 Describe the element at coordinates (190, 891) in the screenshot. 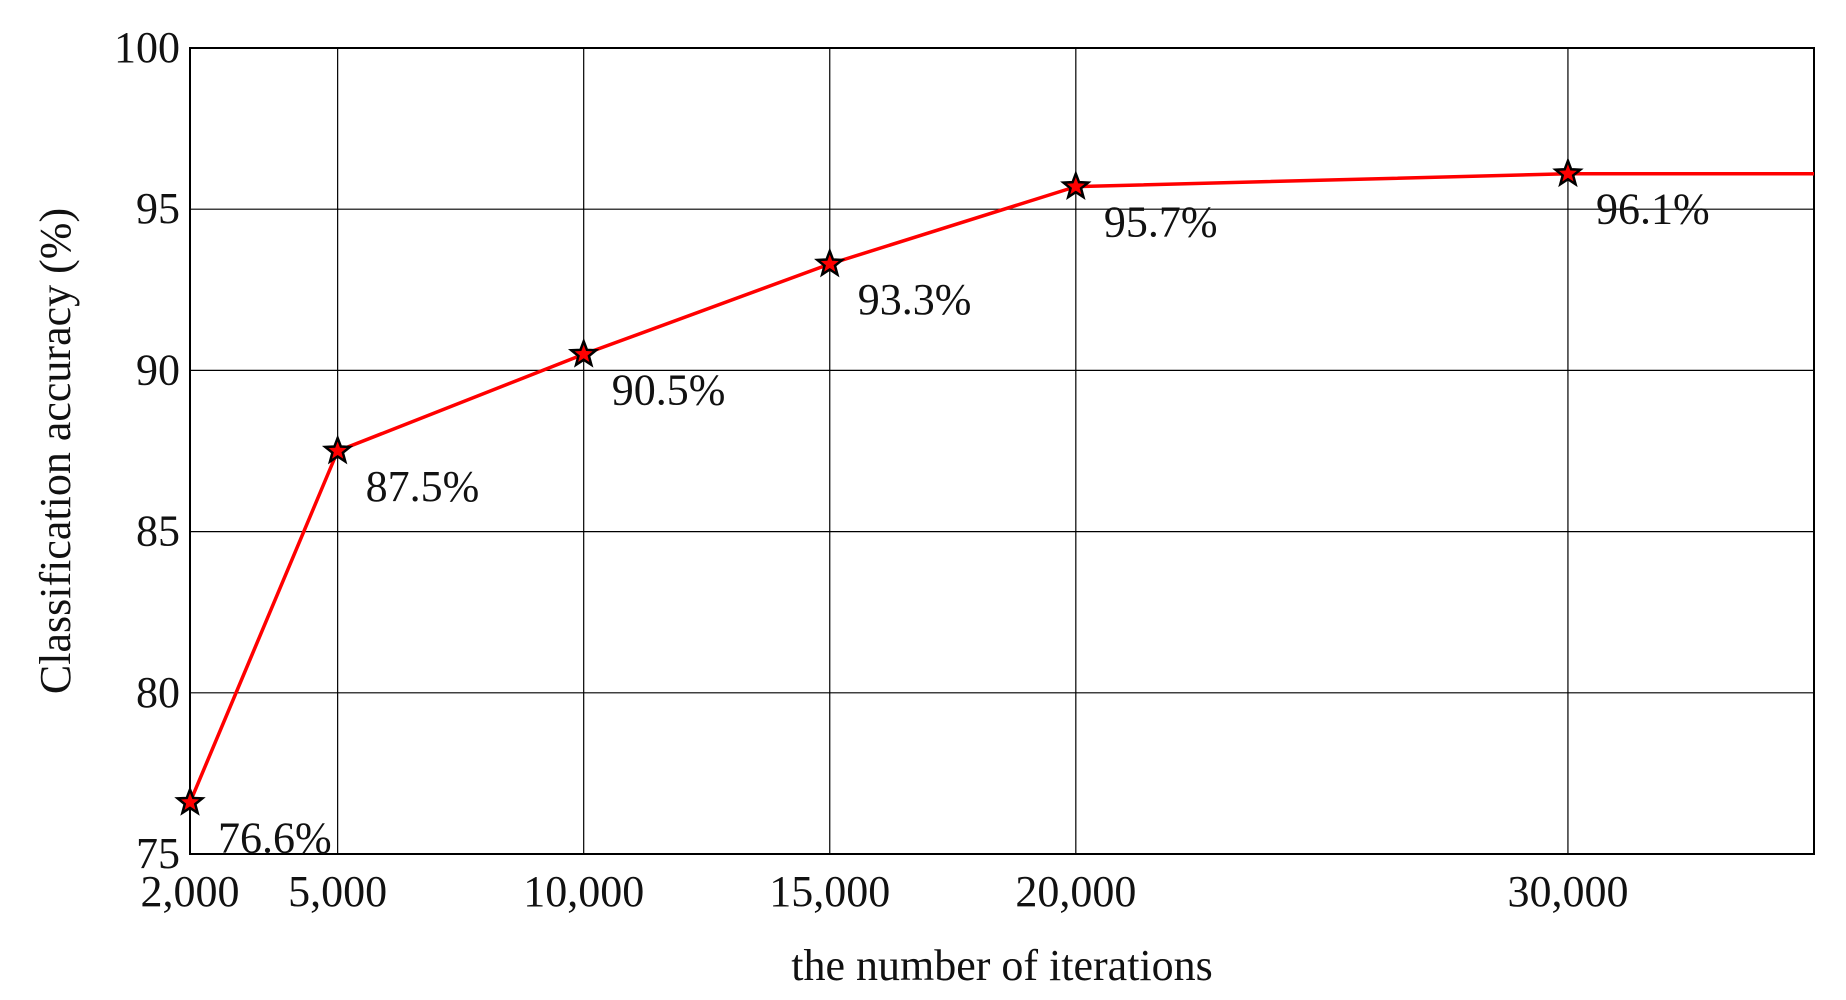

I see `x-tick-label-0: 2,000` at that location.